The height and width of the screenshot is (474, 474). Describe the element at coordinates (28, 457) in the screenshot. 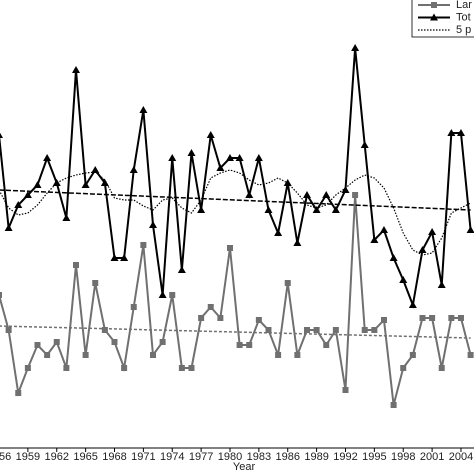

I see `x-tick-label: 1959` at that location.